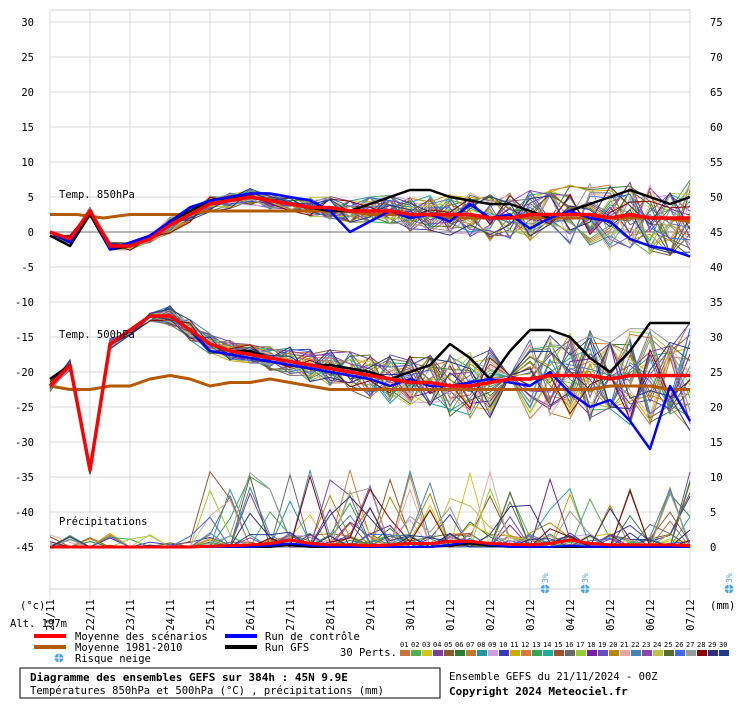  Describe the element at coordinates (51, 615) in the screenshot. I see `x-tick-label: 21/11` at that location.